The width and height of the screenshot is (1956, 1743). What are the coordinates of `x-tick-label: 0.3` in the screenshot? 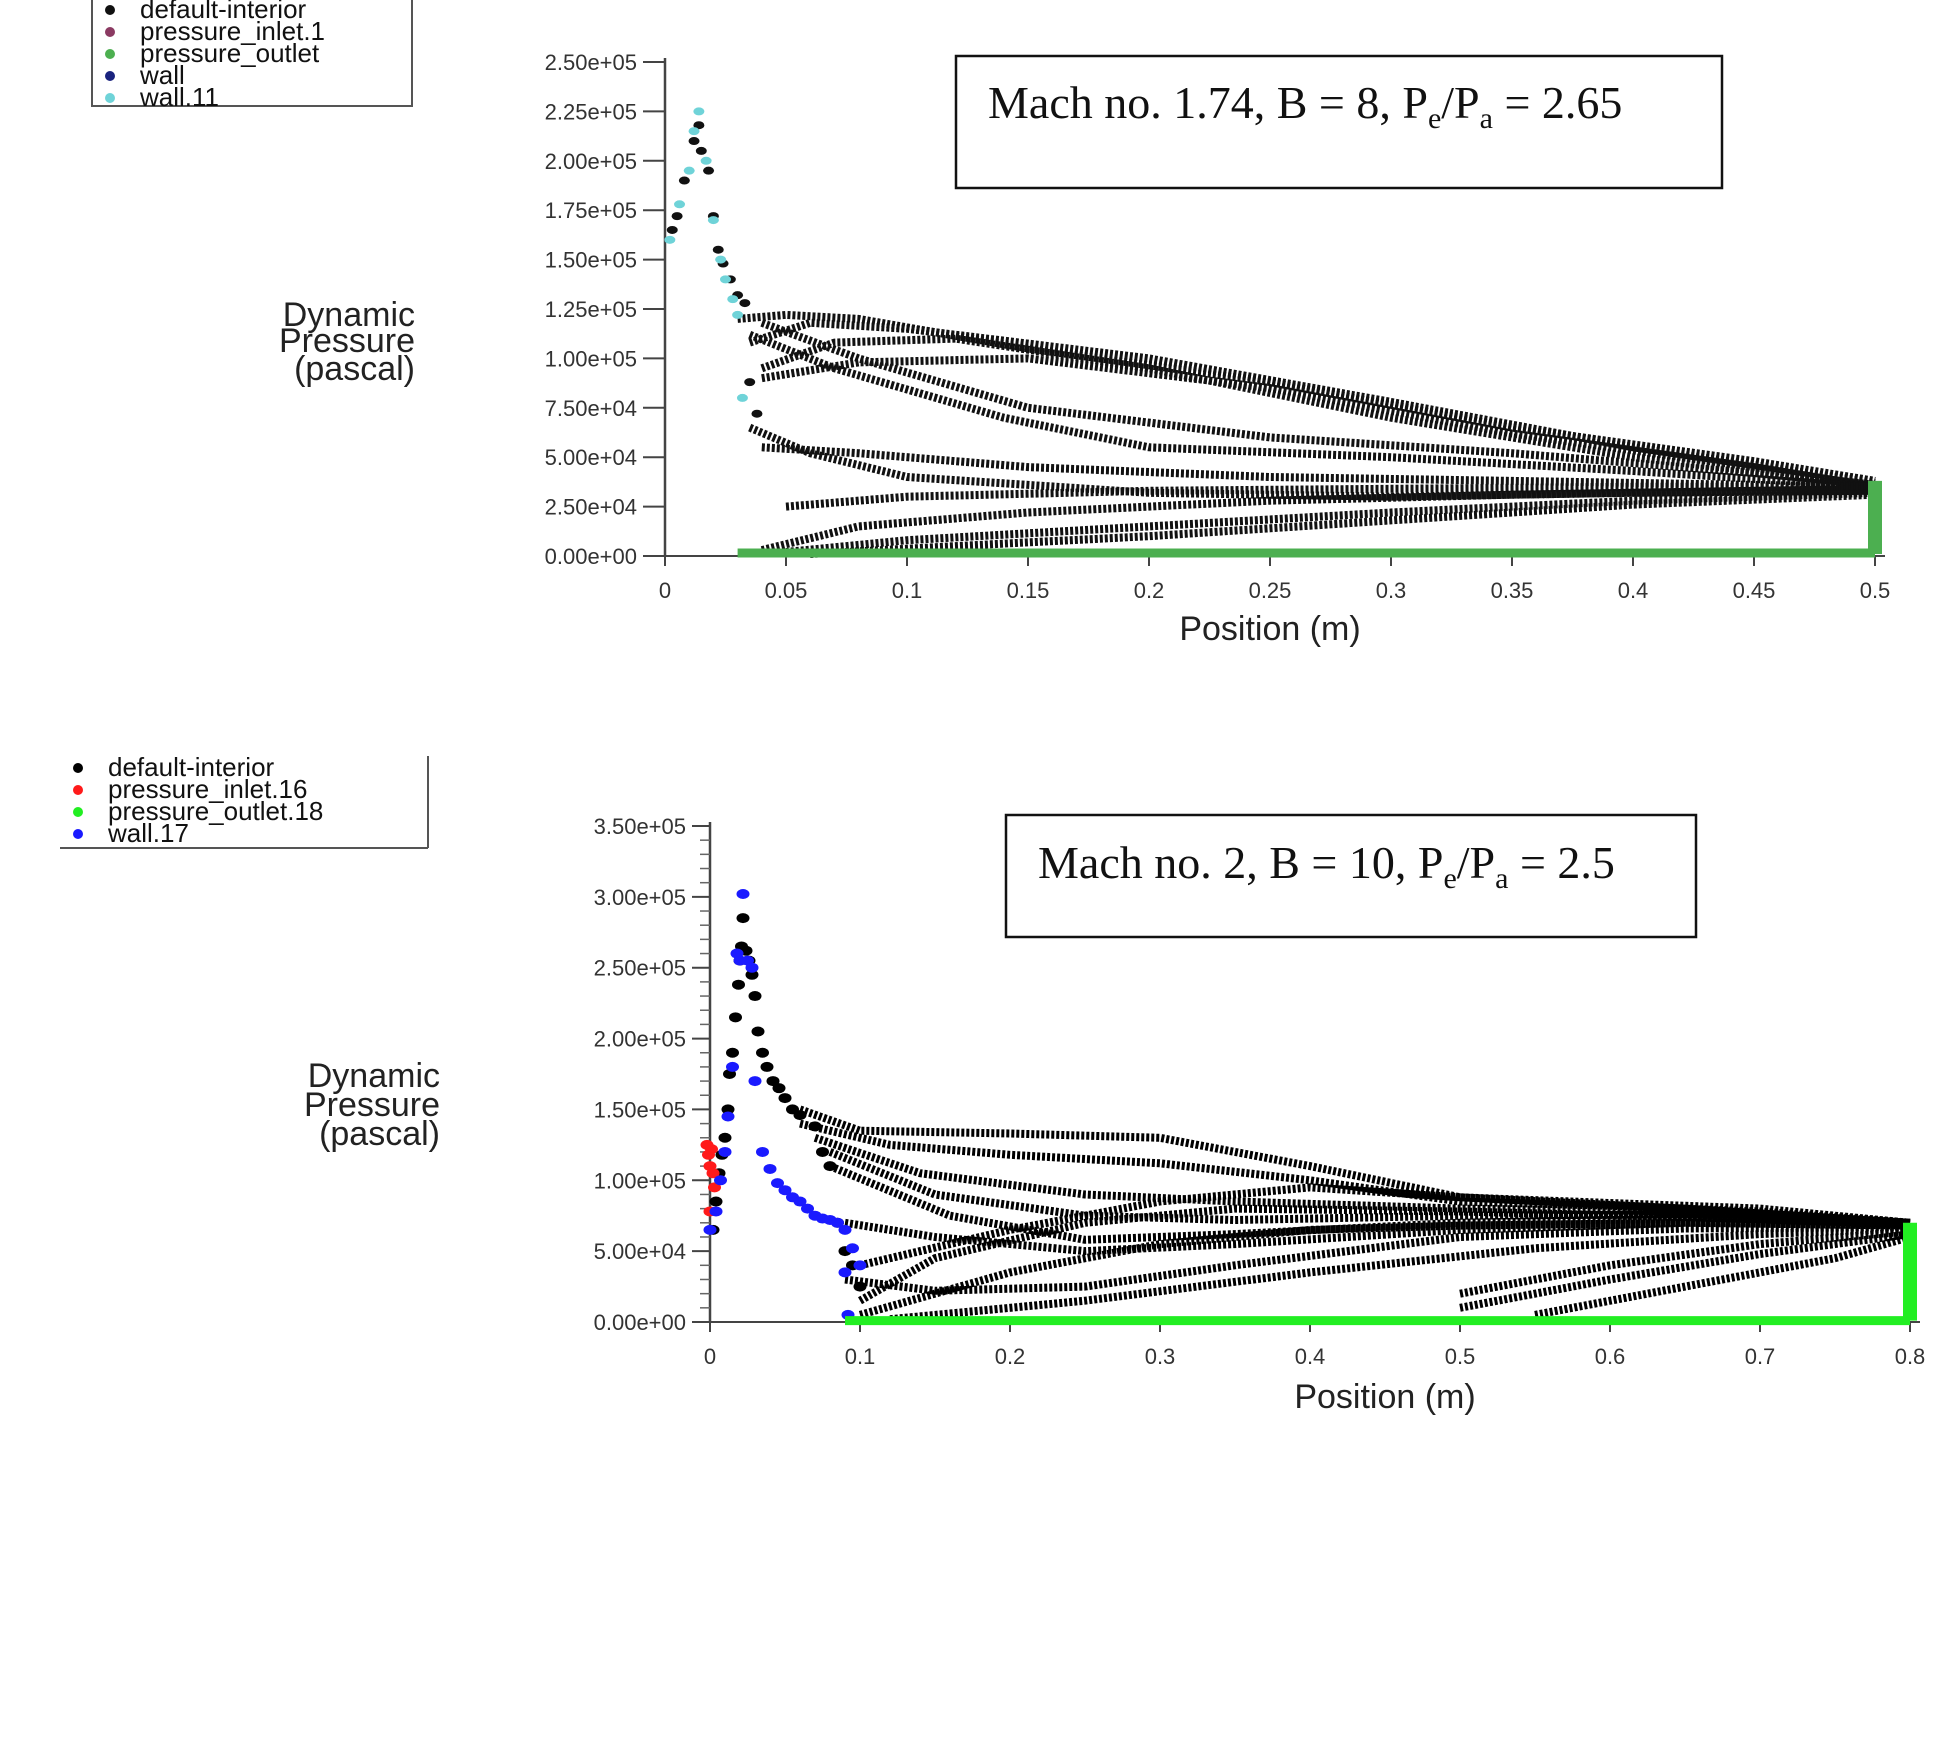 It's located at (1391, 590).